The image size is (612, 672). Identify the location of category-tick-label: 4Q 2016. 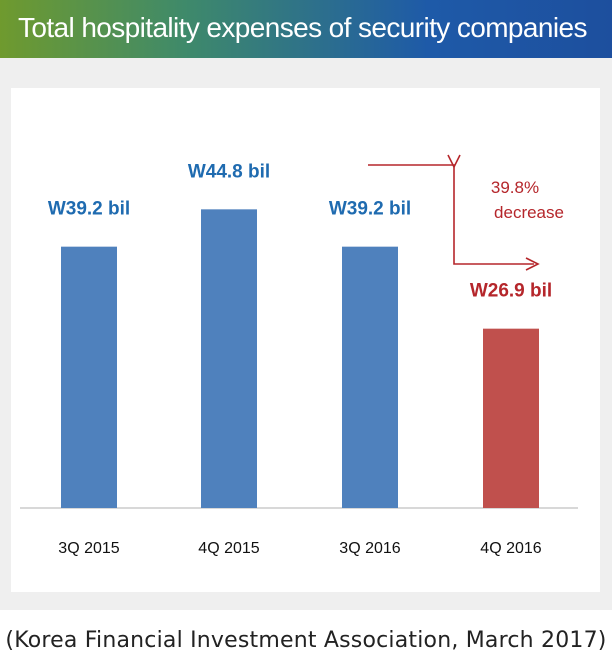
(510, 548).